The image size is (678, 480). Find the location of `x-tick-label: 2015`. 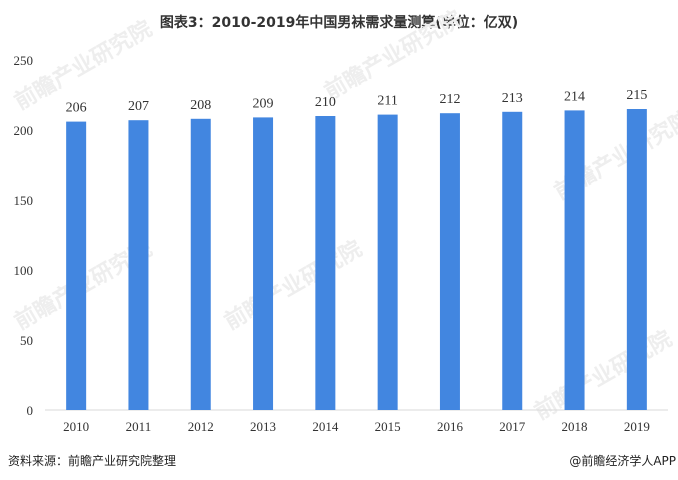

x-tick-label: 2015 is located at coordinates (388, 426).